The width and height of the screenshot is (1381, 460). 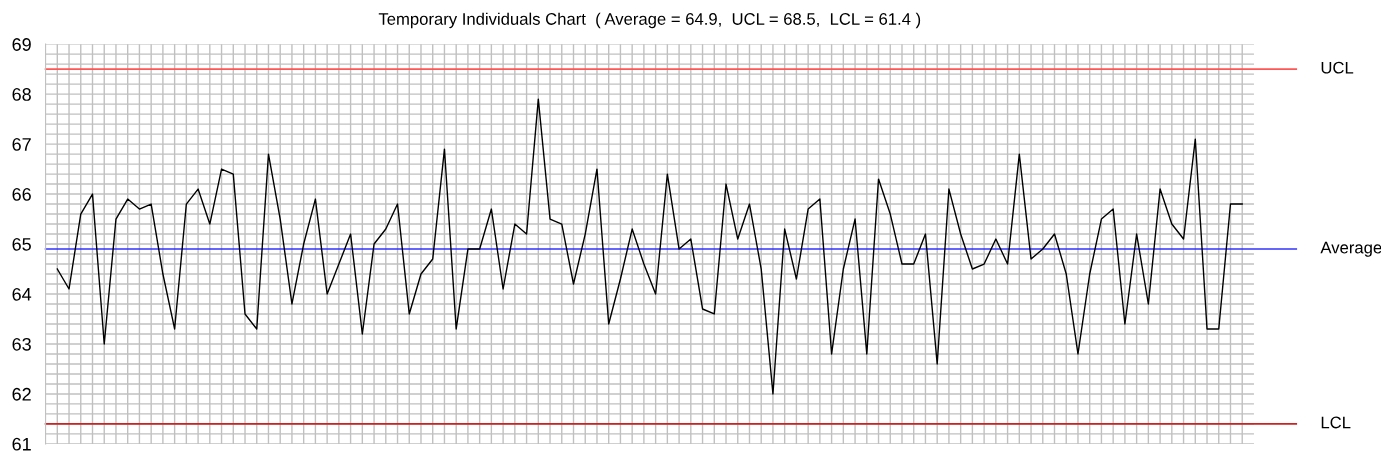 I want to click on chart-title: Temporary Individuals Chart ( Average = 64.9, UCL = 68.5, LCL = 61.4 ), so click(x=649, y=20).